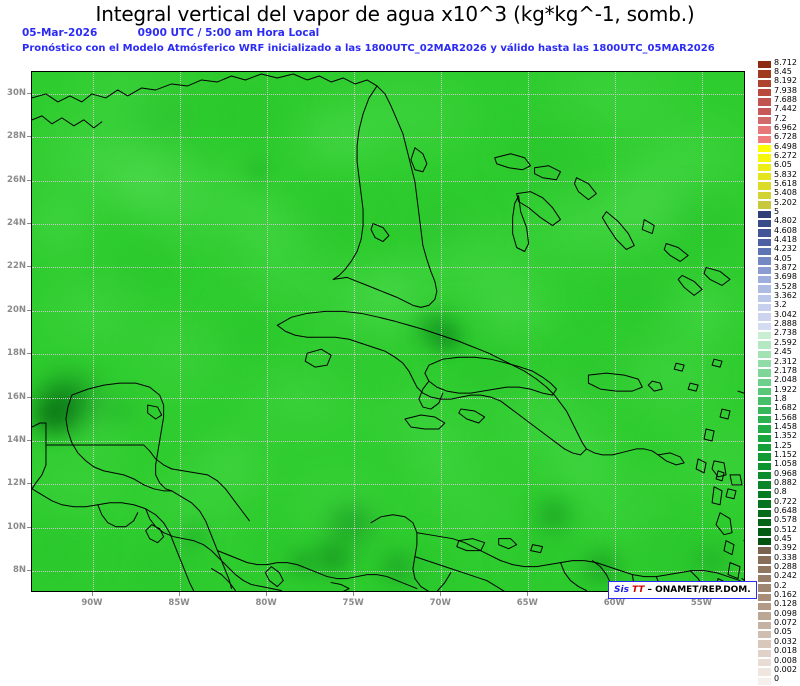 This screenshot has height=686, width=800. What do you see at coordinates (785, 99) in the screenshot?
I see `colorbar-tick-label: 7.688` at bounding box center [785, 99].